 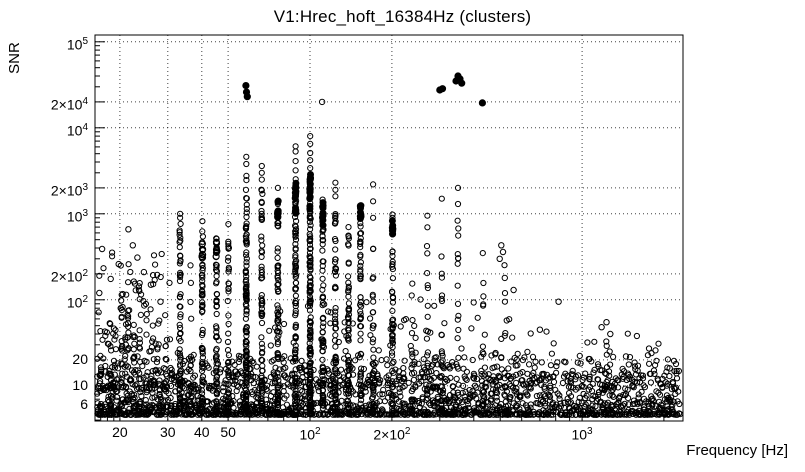 I want to click on x-tick-label: 20, so click(x=120, y=432).